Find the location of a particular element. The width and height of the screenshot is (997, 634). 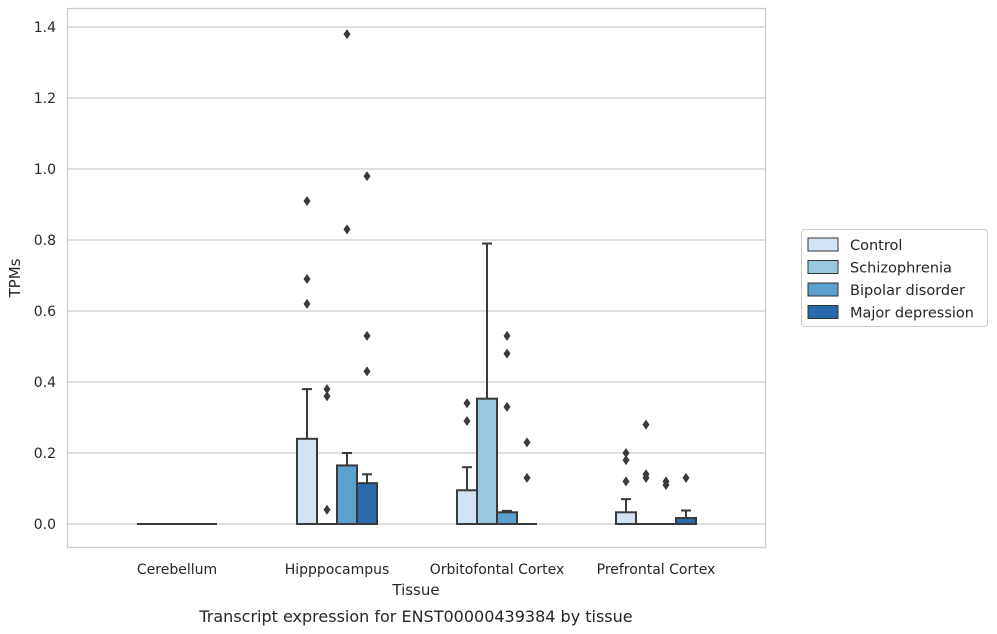

x-tick-label: Prefrontal Cortex is located at coordinates (656, 570).